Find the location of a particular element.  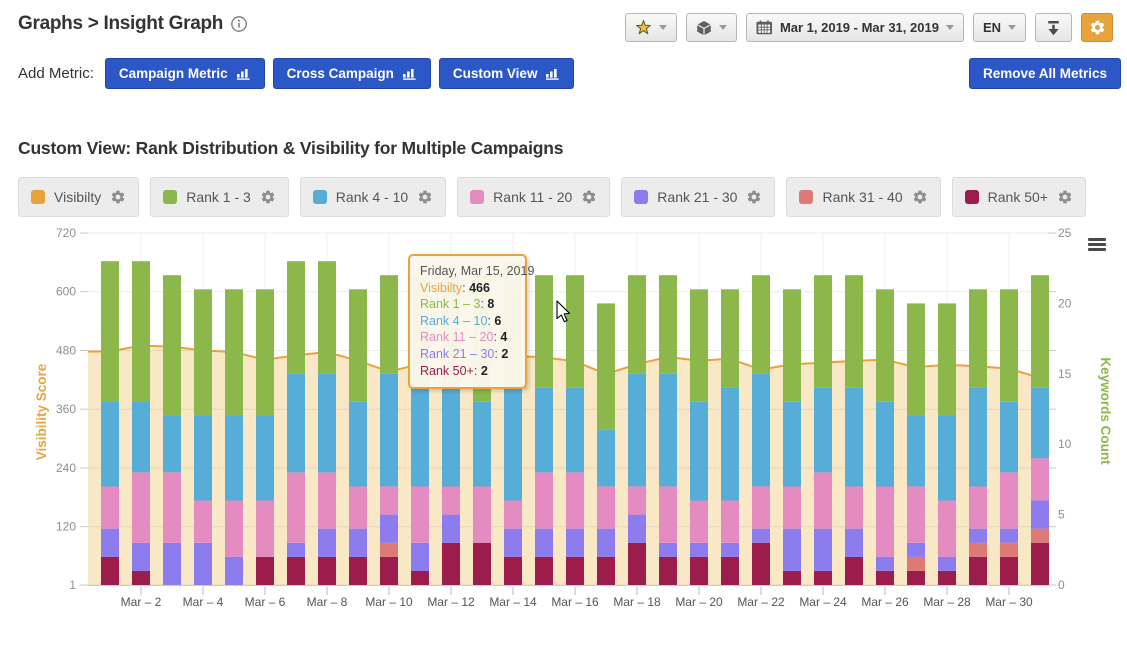

legend-chip-rank-11-20: Rank 11 - 20 is located at coordinates (534, 197).